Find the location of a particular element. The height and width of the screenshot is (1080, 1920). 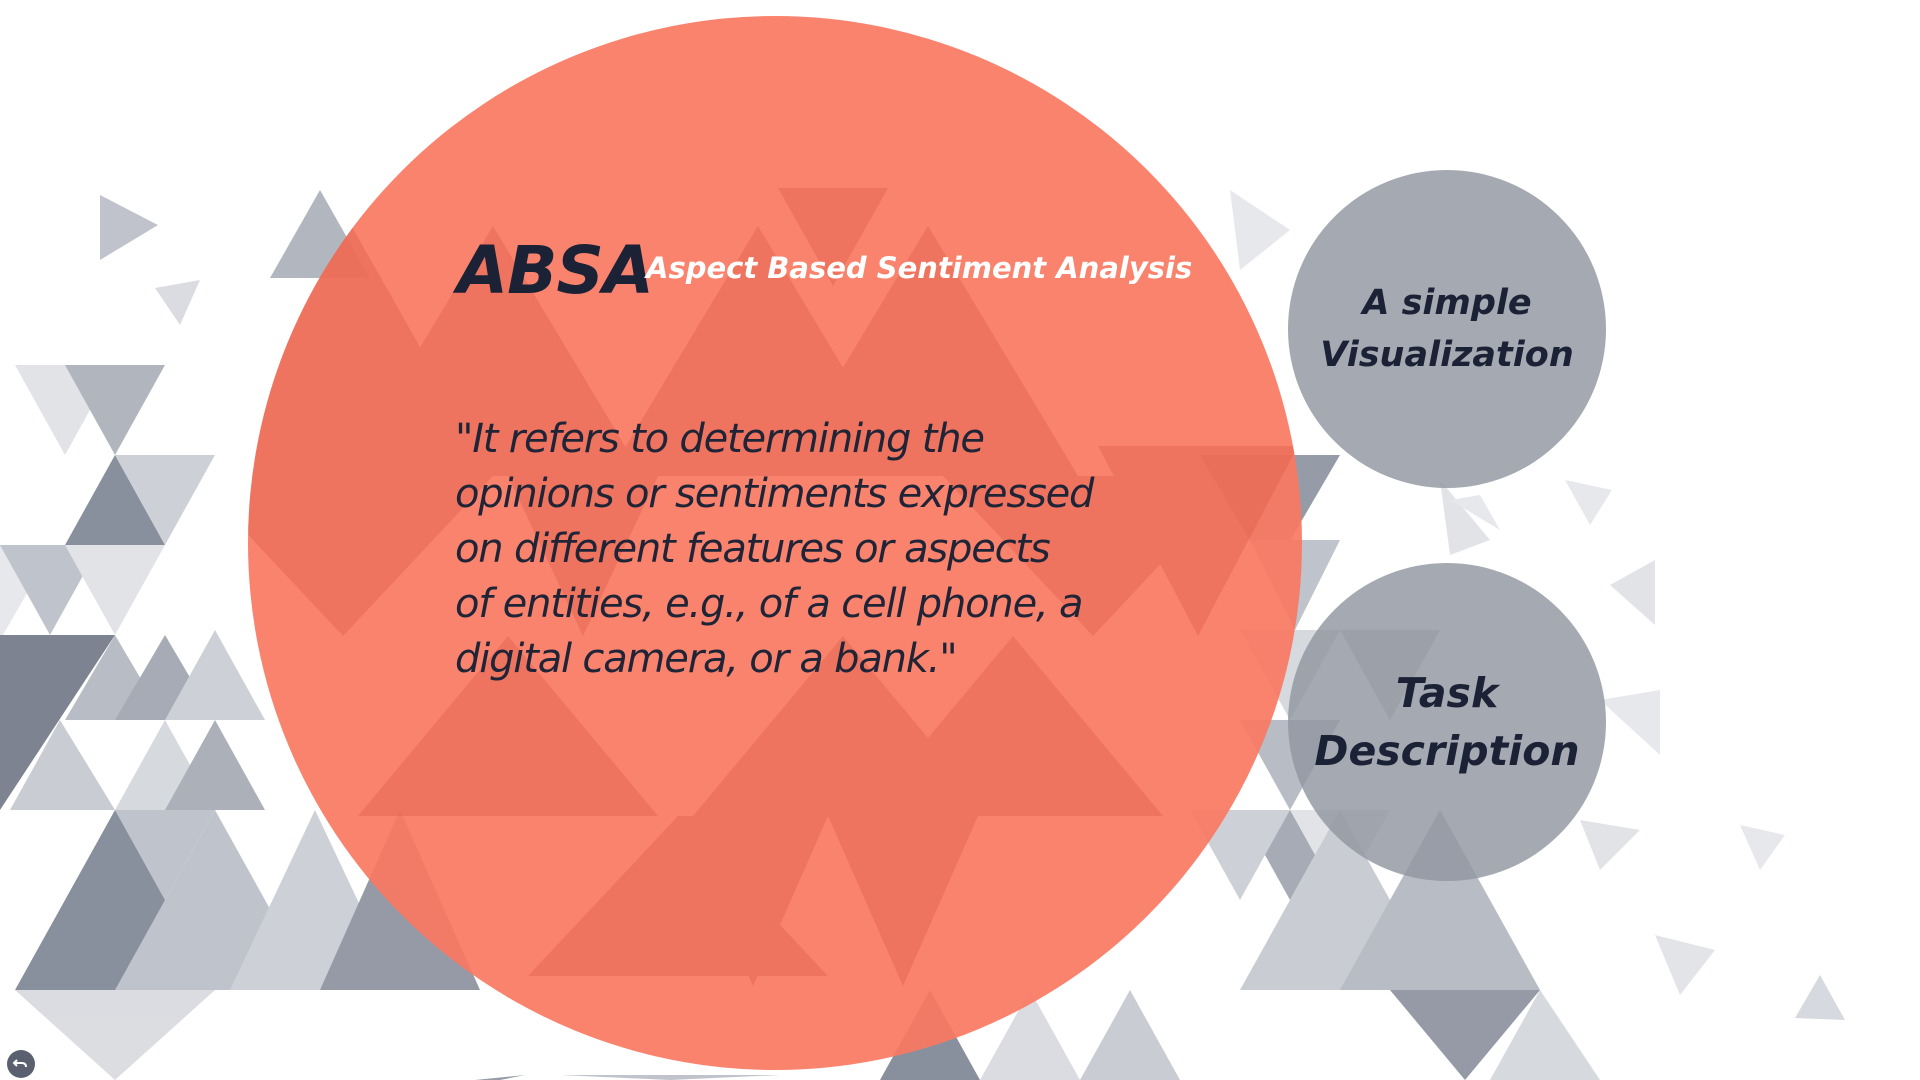

back-arrow-icon is located at coordinates (19, 1063).